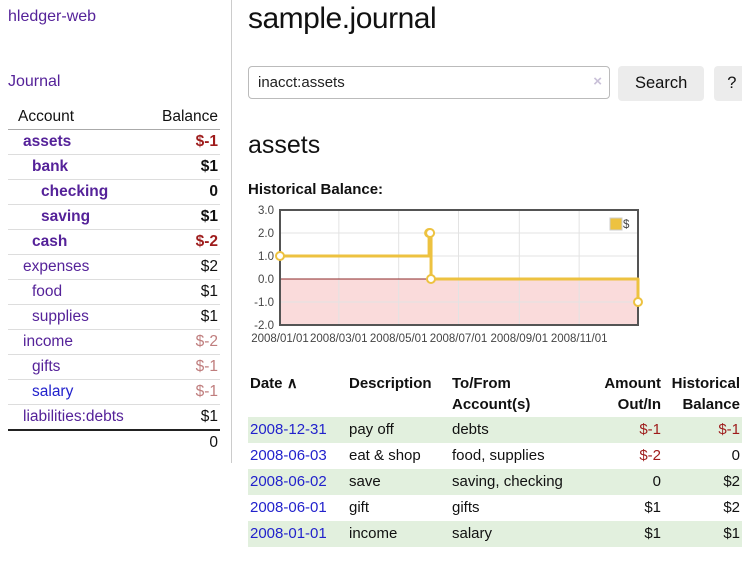  Describe the element at coordinates (181, 192) in the screenshot. I see `account-balance: 0` at that location.